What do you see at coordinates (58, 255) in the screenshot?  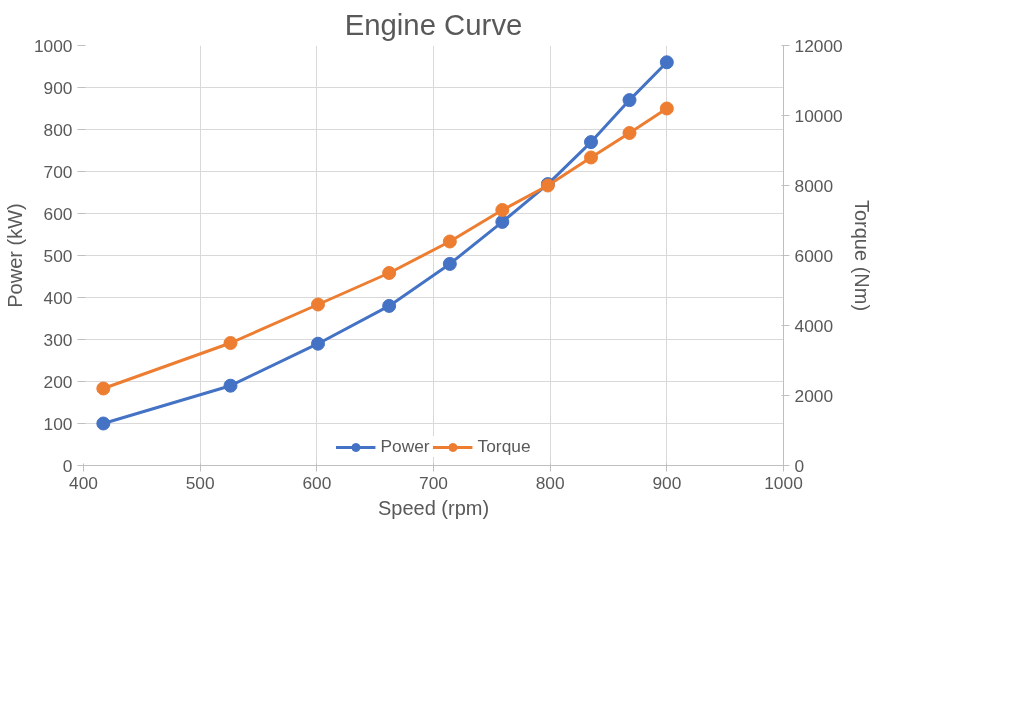 I see `y-tick-label: 500` at bounding box center [58, 255].